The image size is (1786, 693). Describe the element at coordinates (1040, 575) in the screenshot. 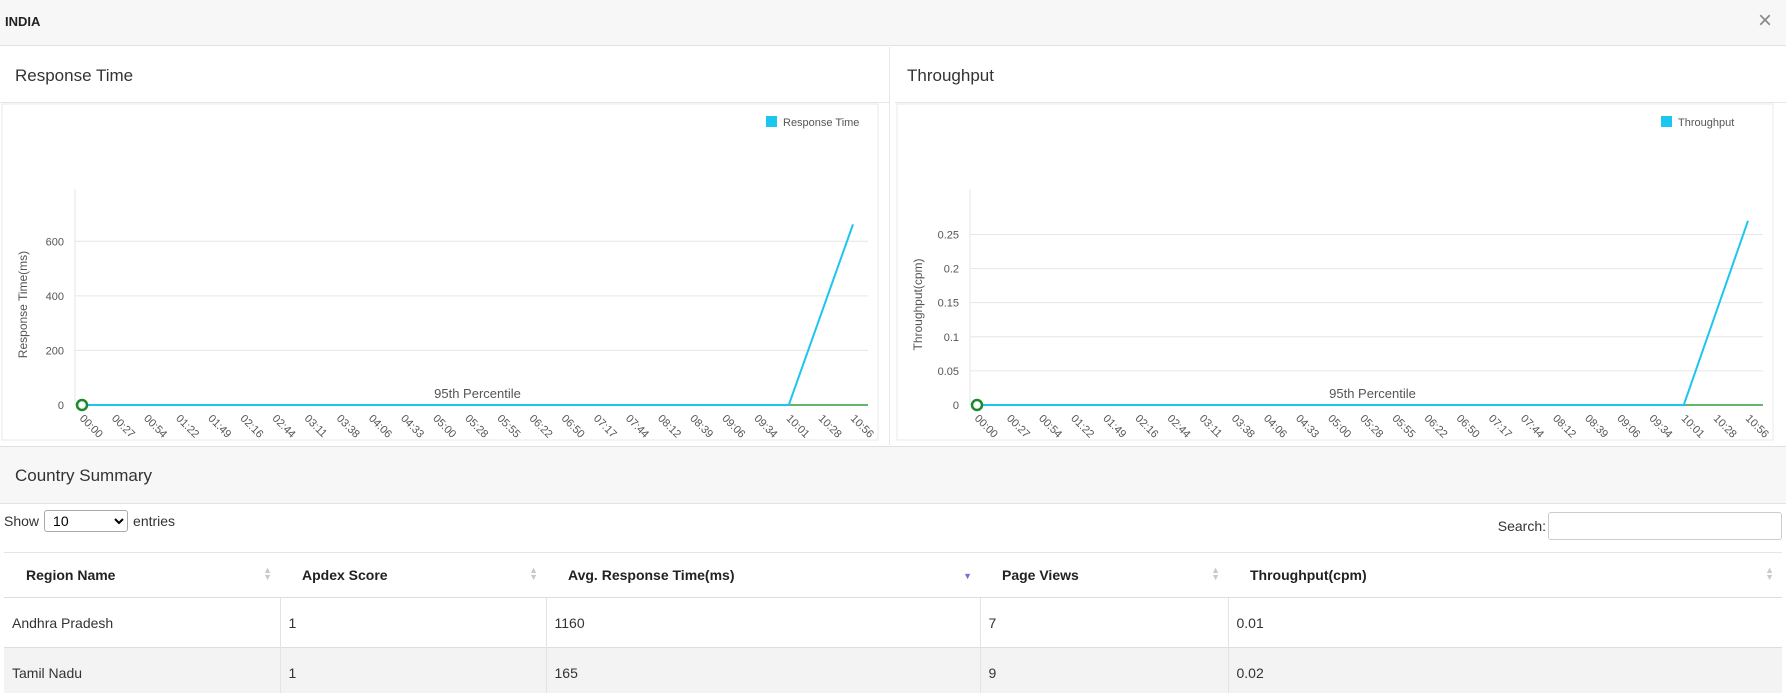

I see `column-header-label: Page Views` at that location.